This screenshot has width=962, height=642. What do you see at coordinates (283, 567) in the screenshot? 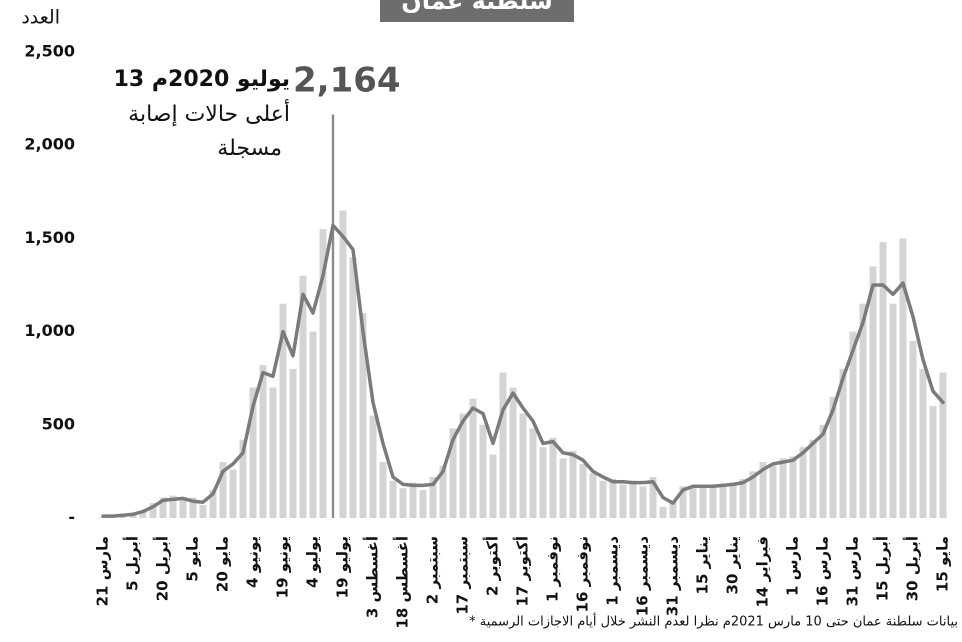
I see `x-tick-label: 19 يونيو` at bounding box center [283, 567].